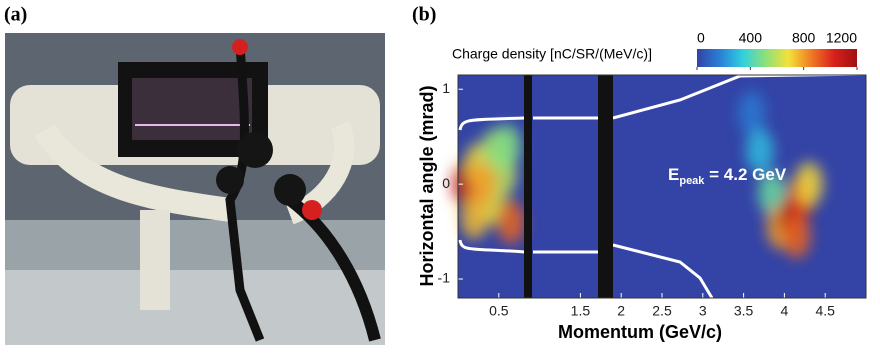 The width and height of the screenshot is (880, 355). I want to click on annotation: Epeak = 4.2 GeV, so click(727, 175).